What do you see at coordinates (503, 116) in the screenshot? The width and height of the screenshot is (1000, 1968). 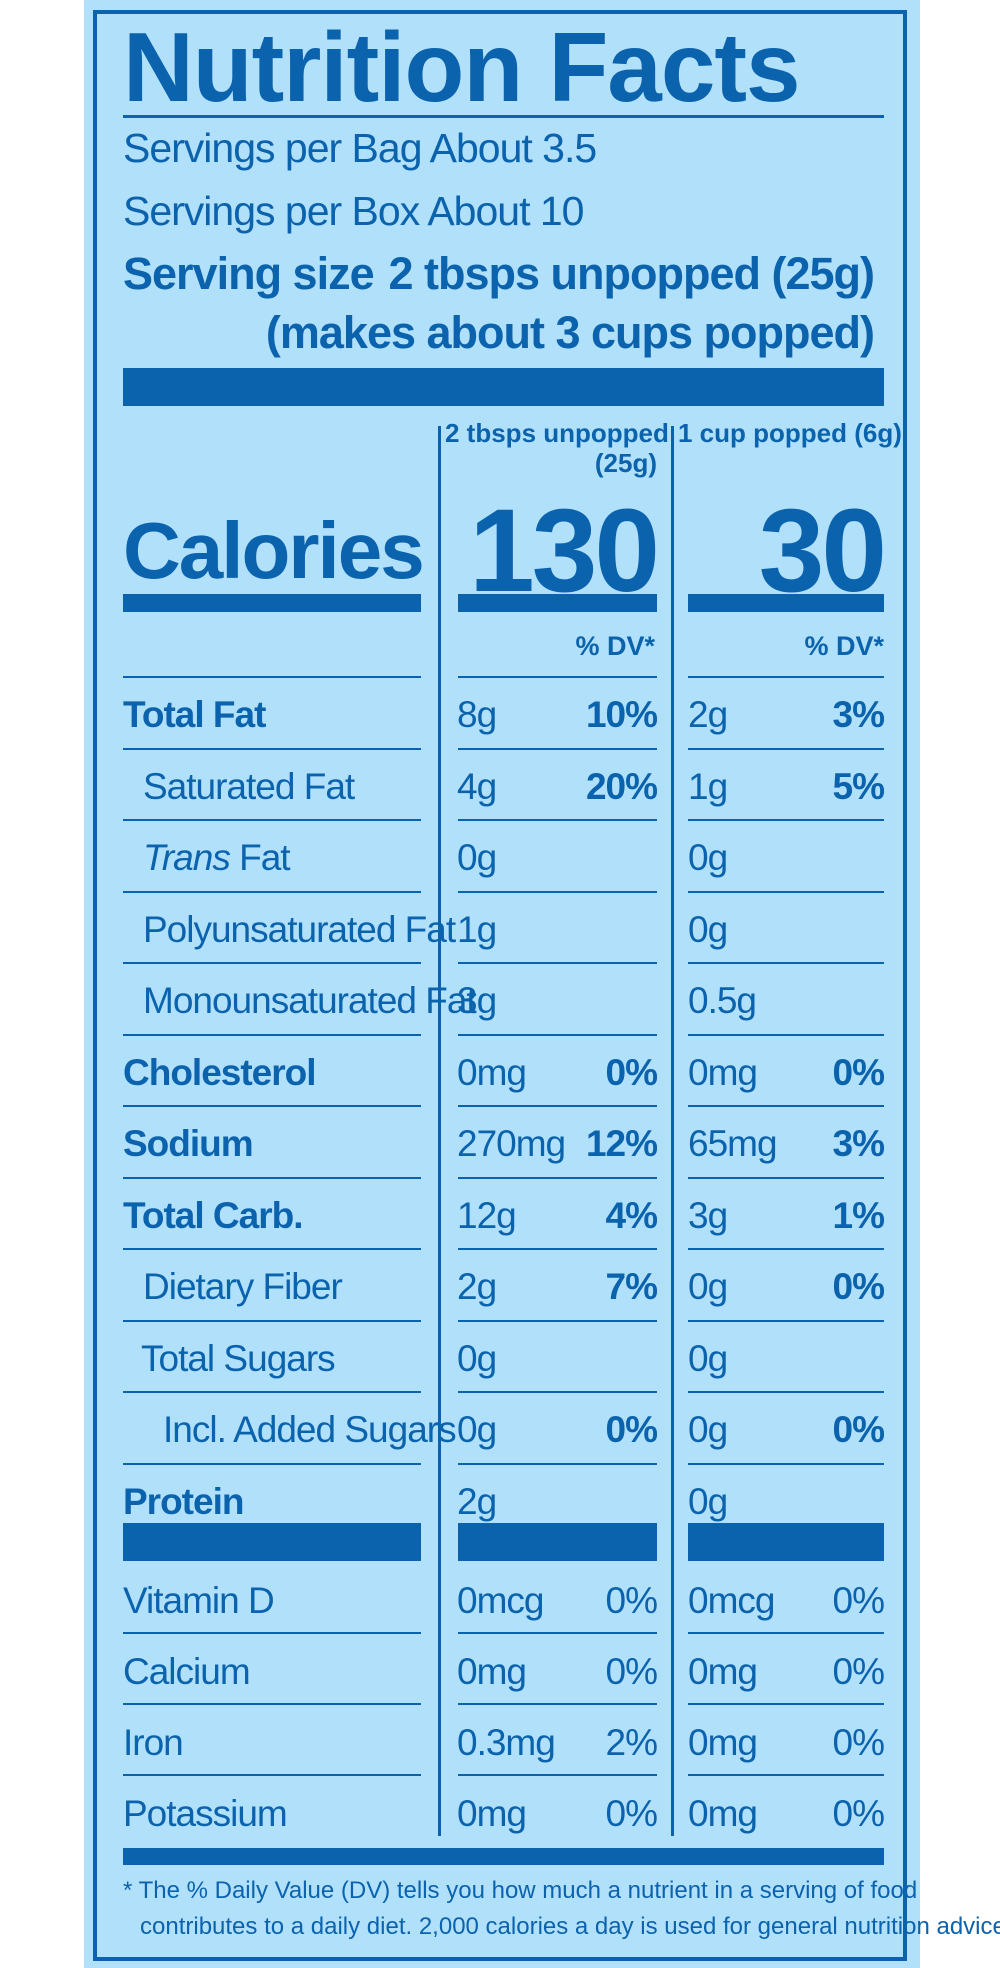 I see `title-rule` at bounding box center [503, 116].